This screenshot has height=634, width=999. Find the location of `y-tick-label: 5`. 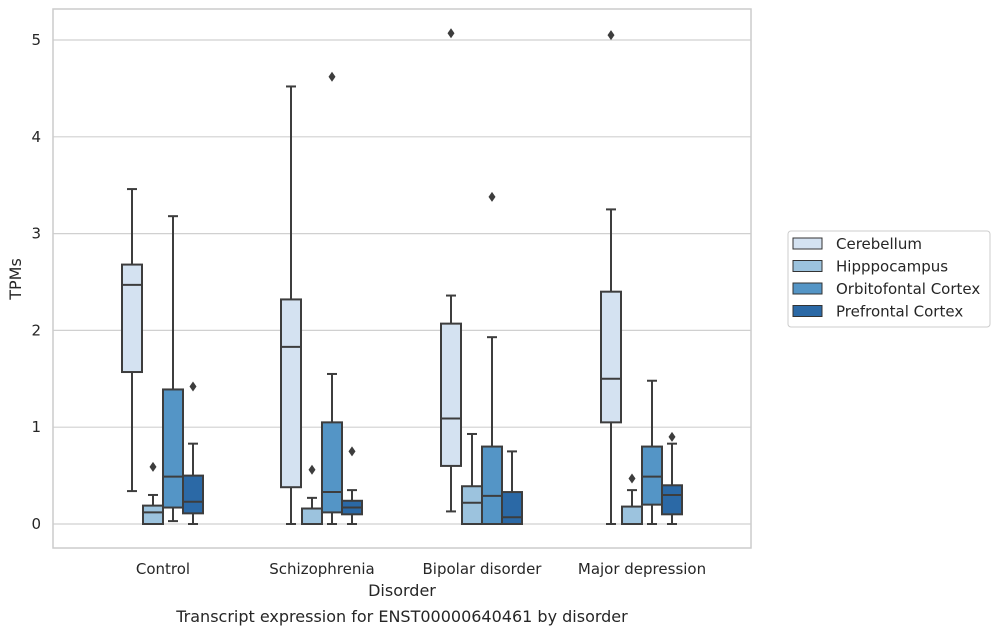

y-tick-label: 5 is located at coordinates (36, 40).